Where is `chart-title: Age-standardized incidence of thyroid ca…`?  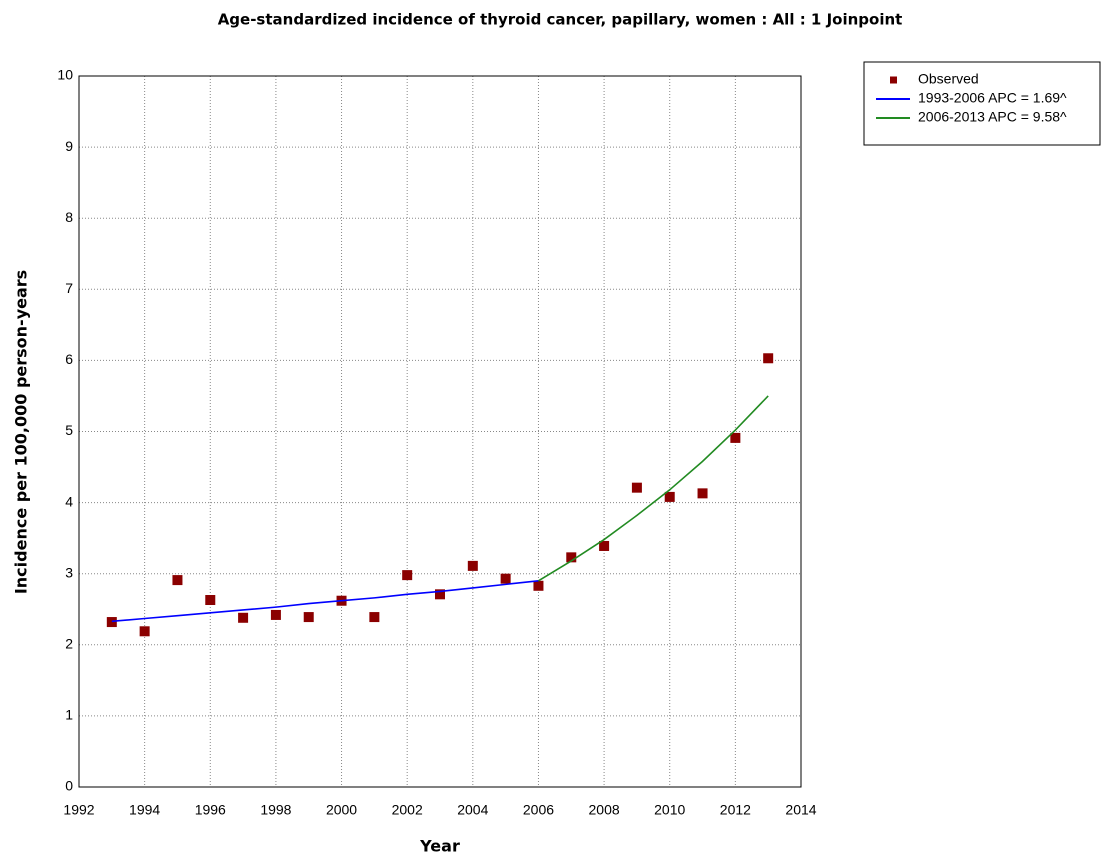
chart-title: Age-standardized incidence of thyroid ca… is located at coordinates (560, 20).